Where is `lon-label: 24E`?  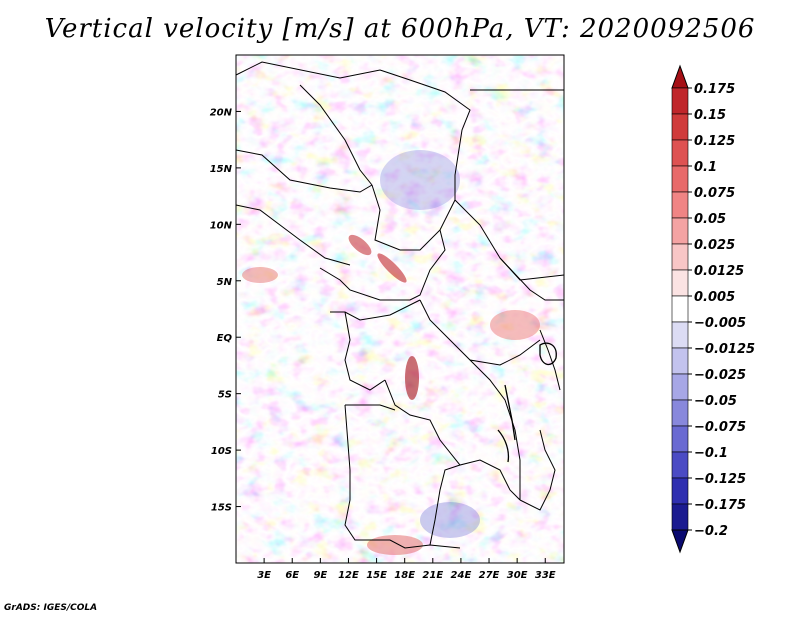 lon-label: 24E is located at coordinates (461, 575).